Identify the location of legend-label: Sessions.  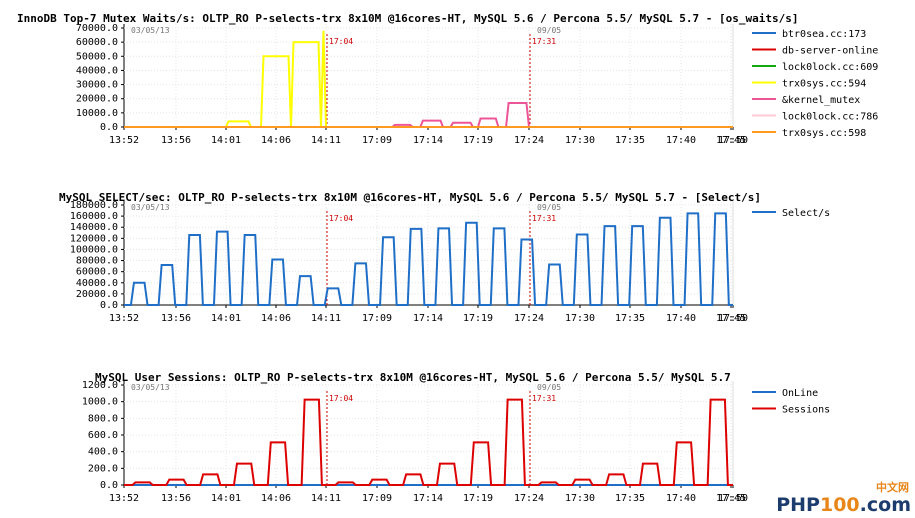
(806, 410).